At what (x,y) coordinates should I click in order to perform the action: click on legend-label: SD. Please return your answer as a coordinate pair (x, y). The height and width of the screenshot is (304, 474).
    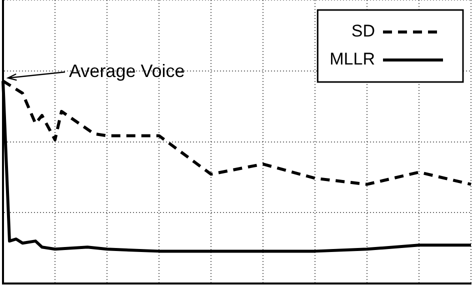
    Looking at the image, I should click on (363, 31).